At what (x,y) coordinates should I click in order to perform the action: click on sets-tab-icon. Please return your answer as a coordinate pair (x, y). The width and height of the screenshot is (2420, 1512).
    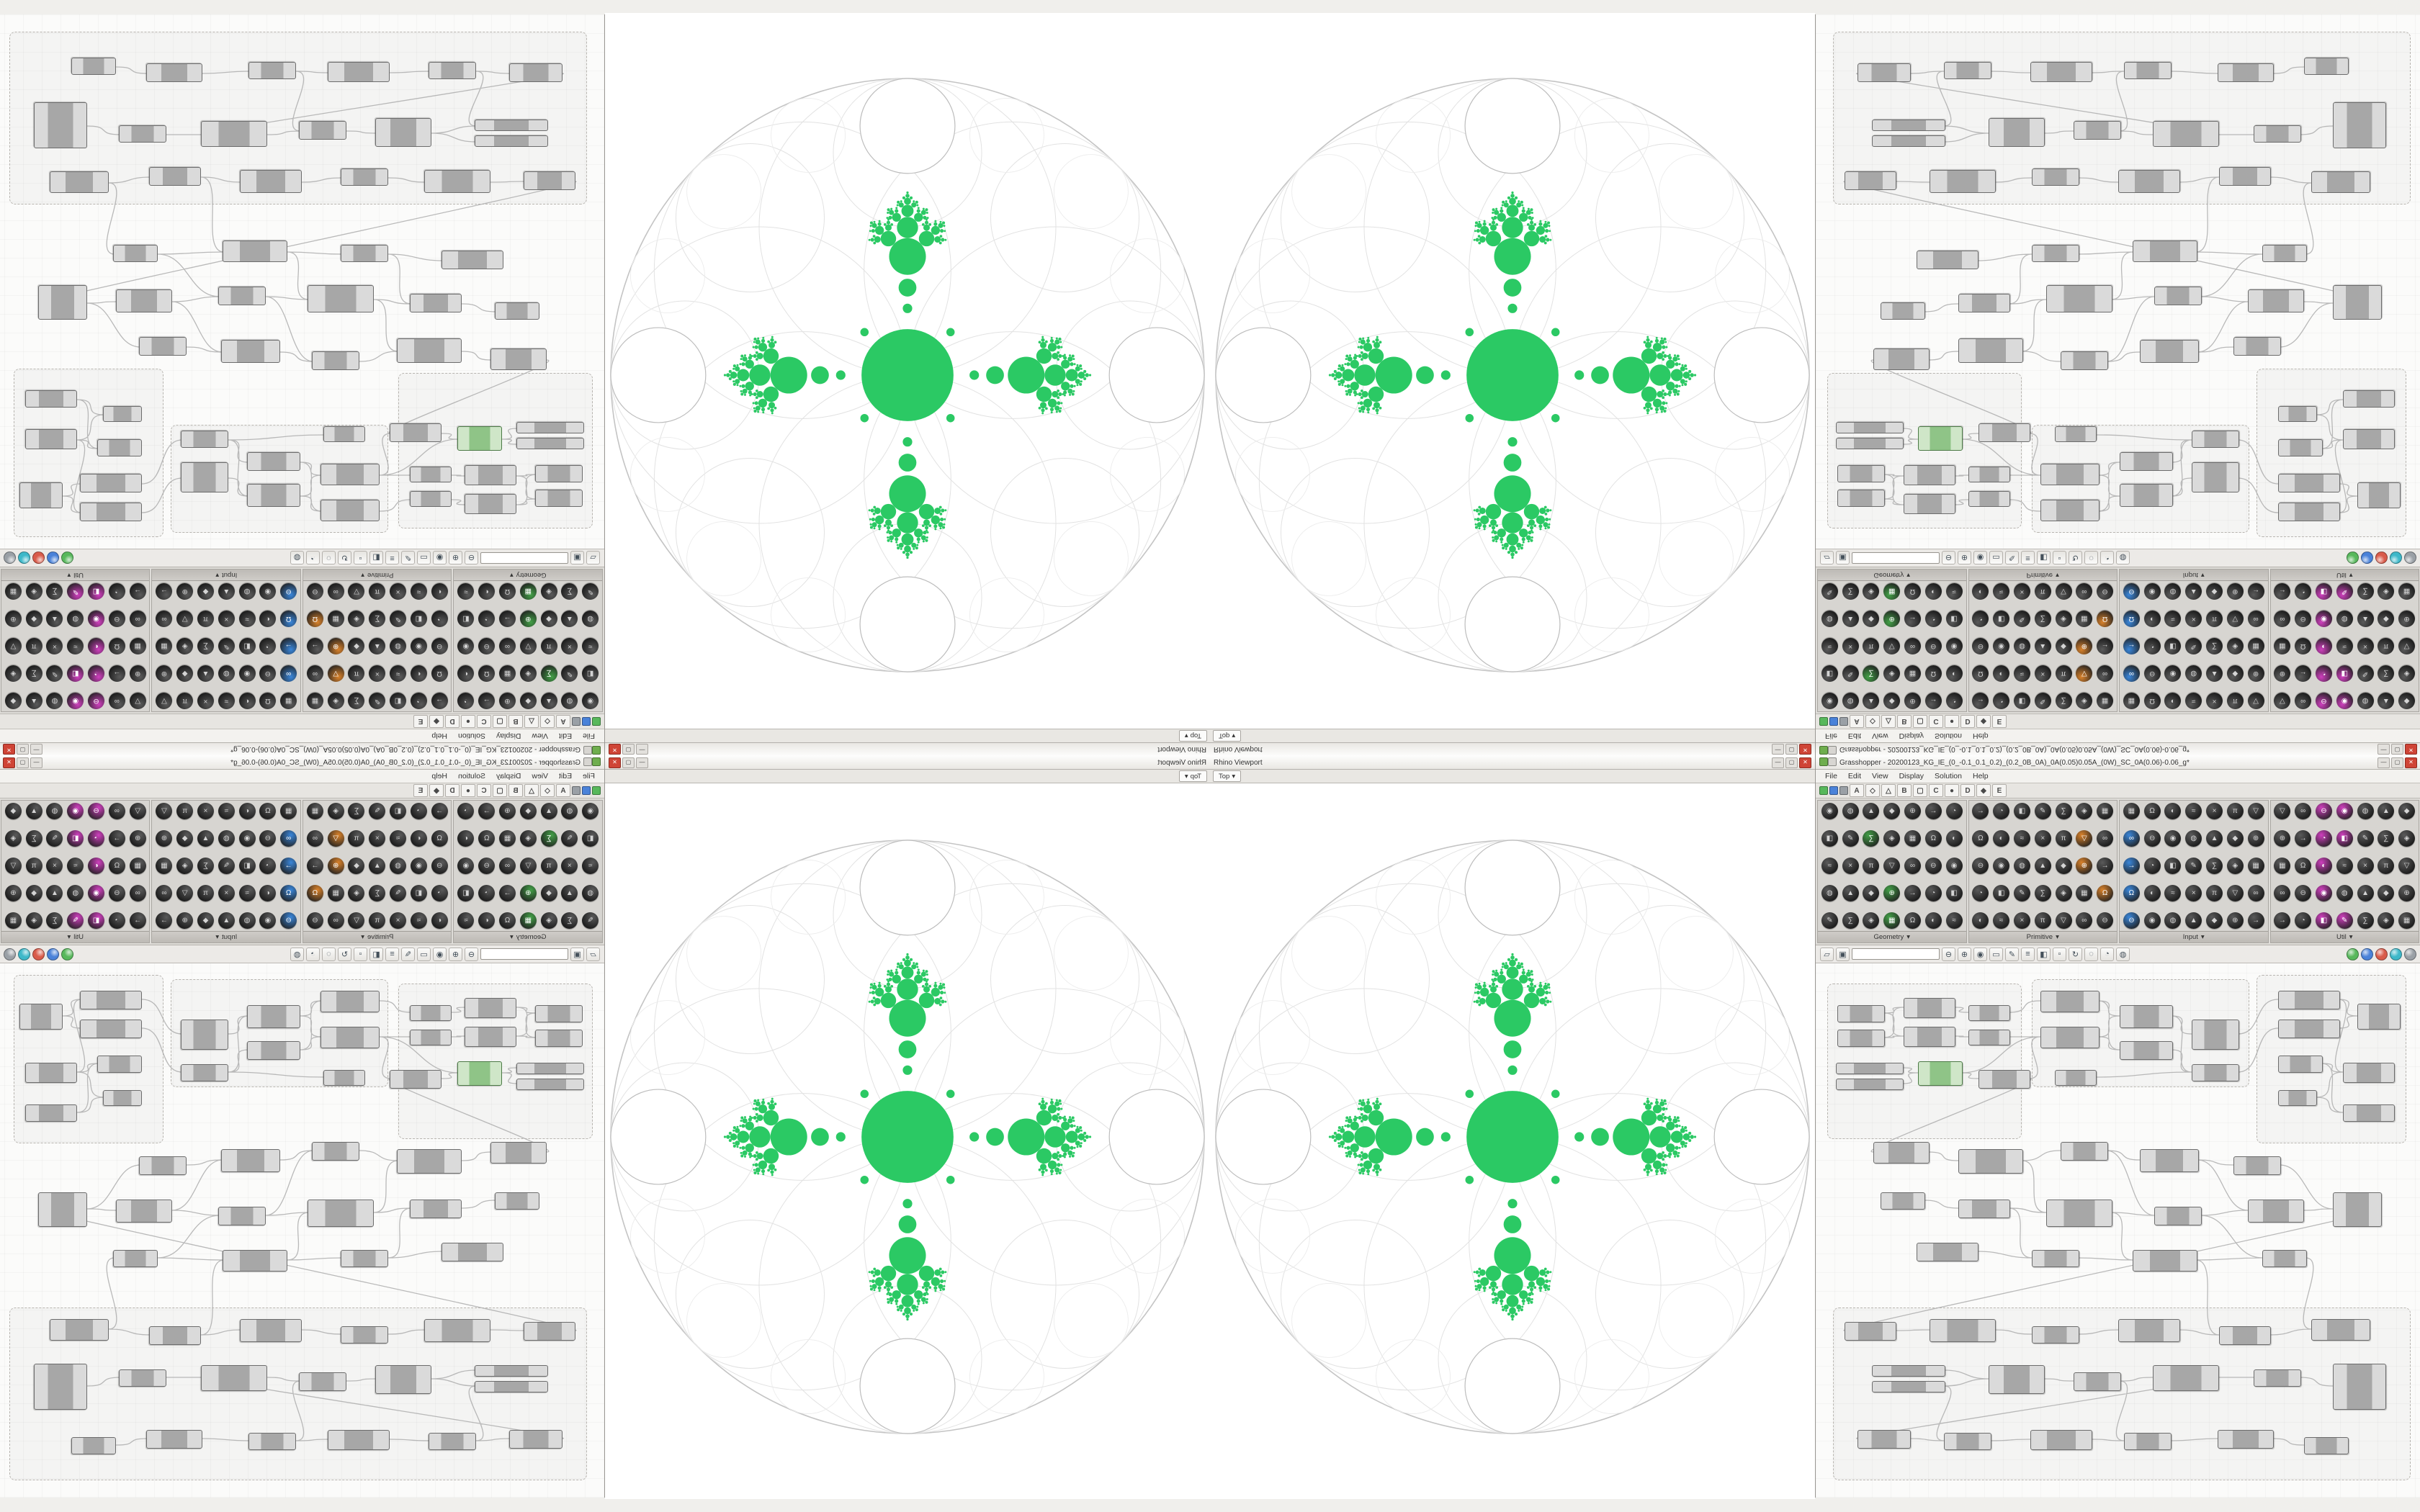
    Looking at the image, I should click on (576, 721).